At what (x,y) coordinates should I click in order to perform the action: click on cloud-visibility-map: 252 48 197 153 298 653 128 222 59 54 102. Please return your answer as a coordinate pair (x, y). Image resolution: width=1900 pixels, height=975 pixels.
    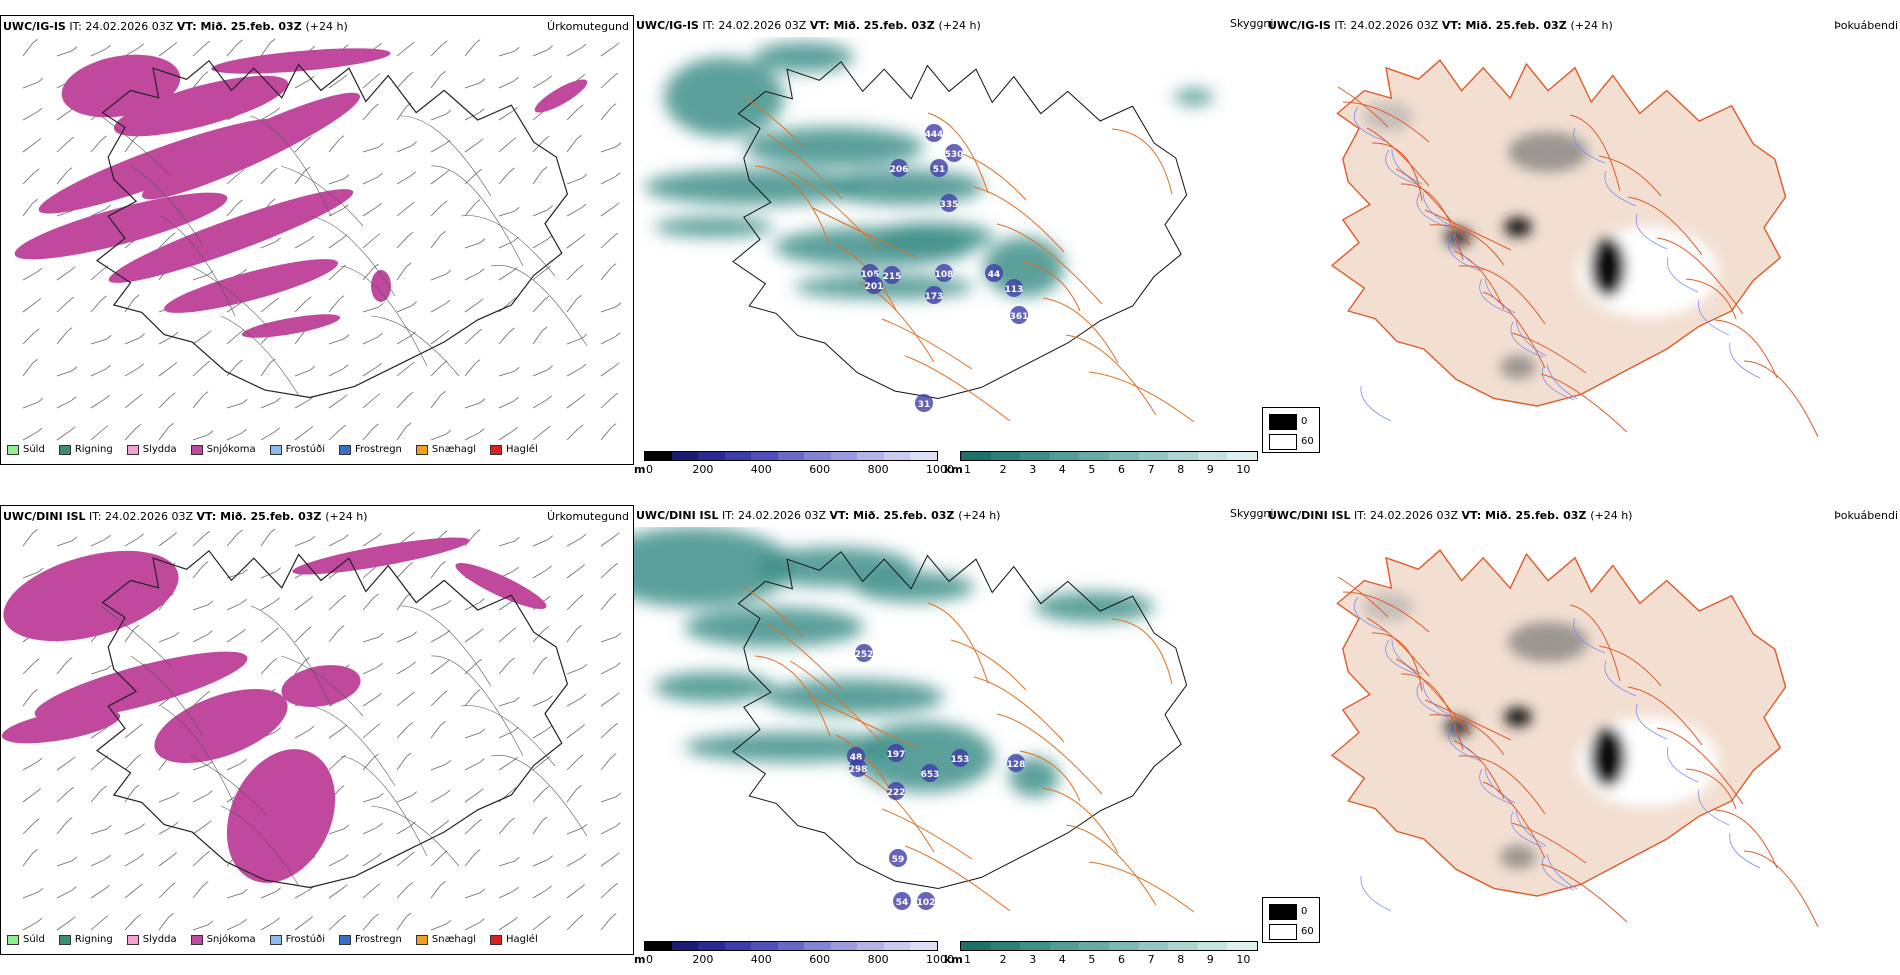
    Looking at the image, I should click on (914, 720).